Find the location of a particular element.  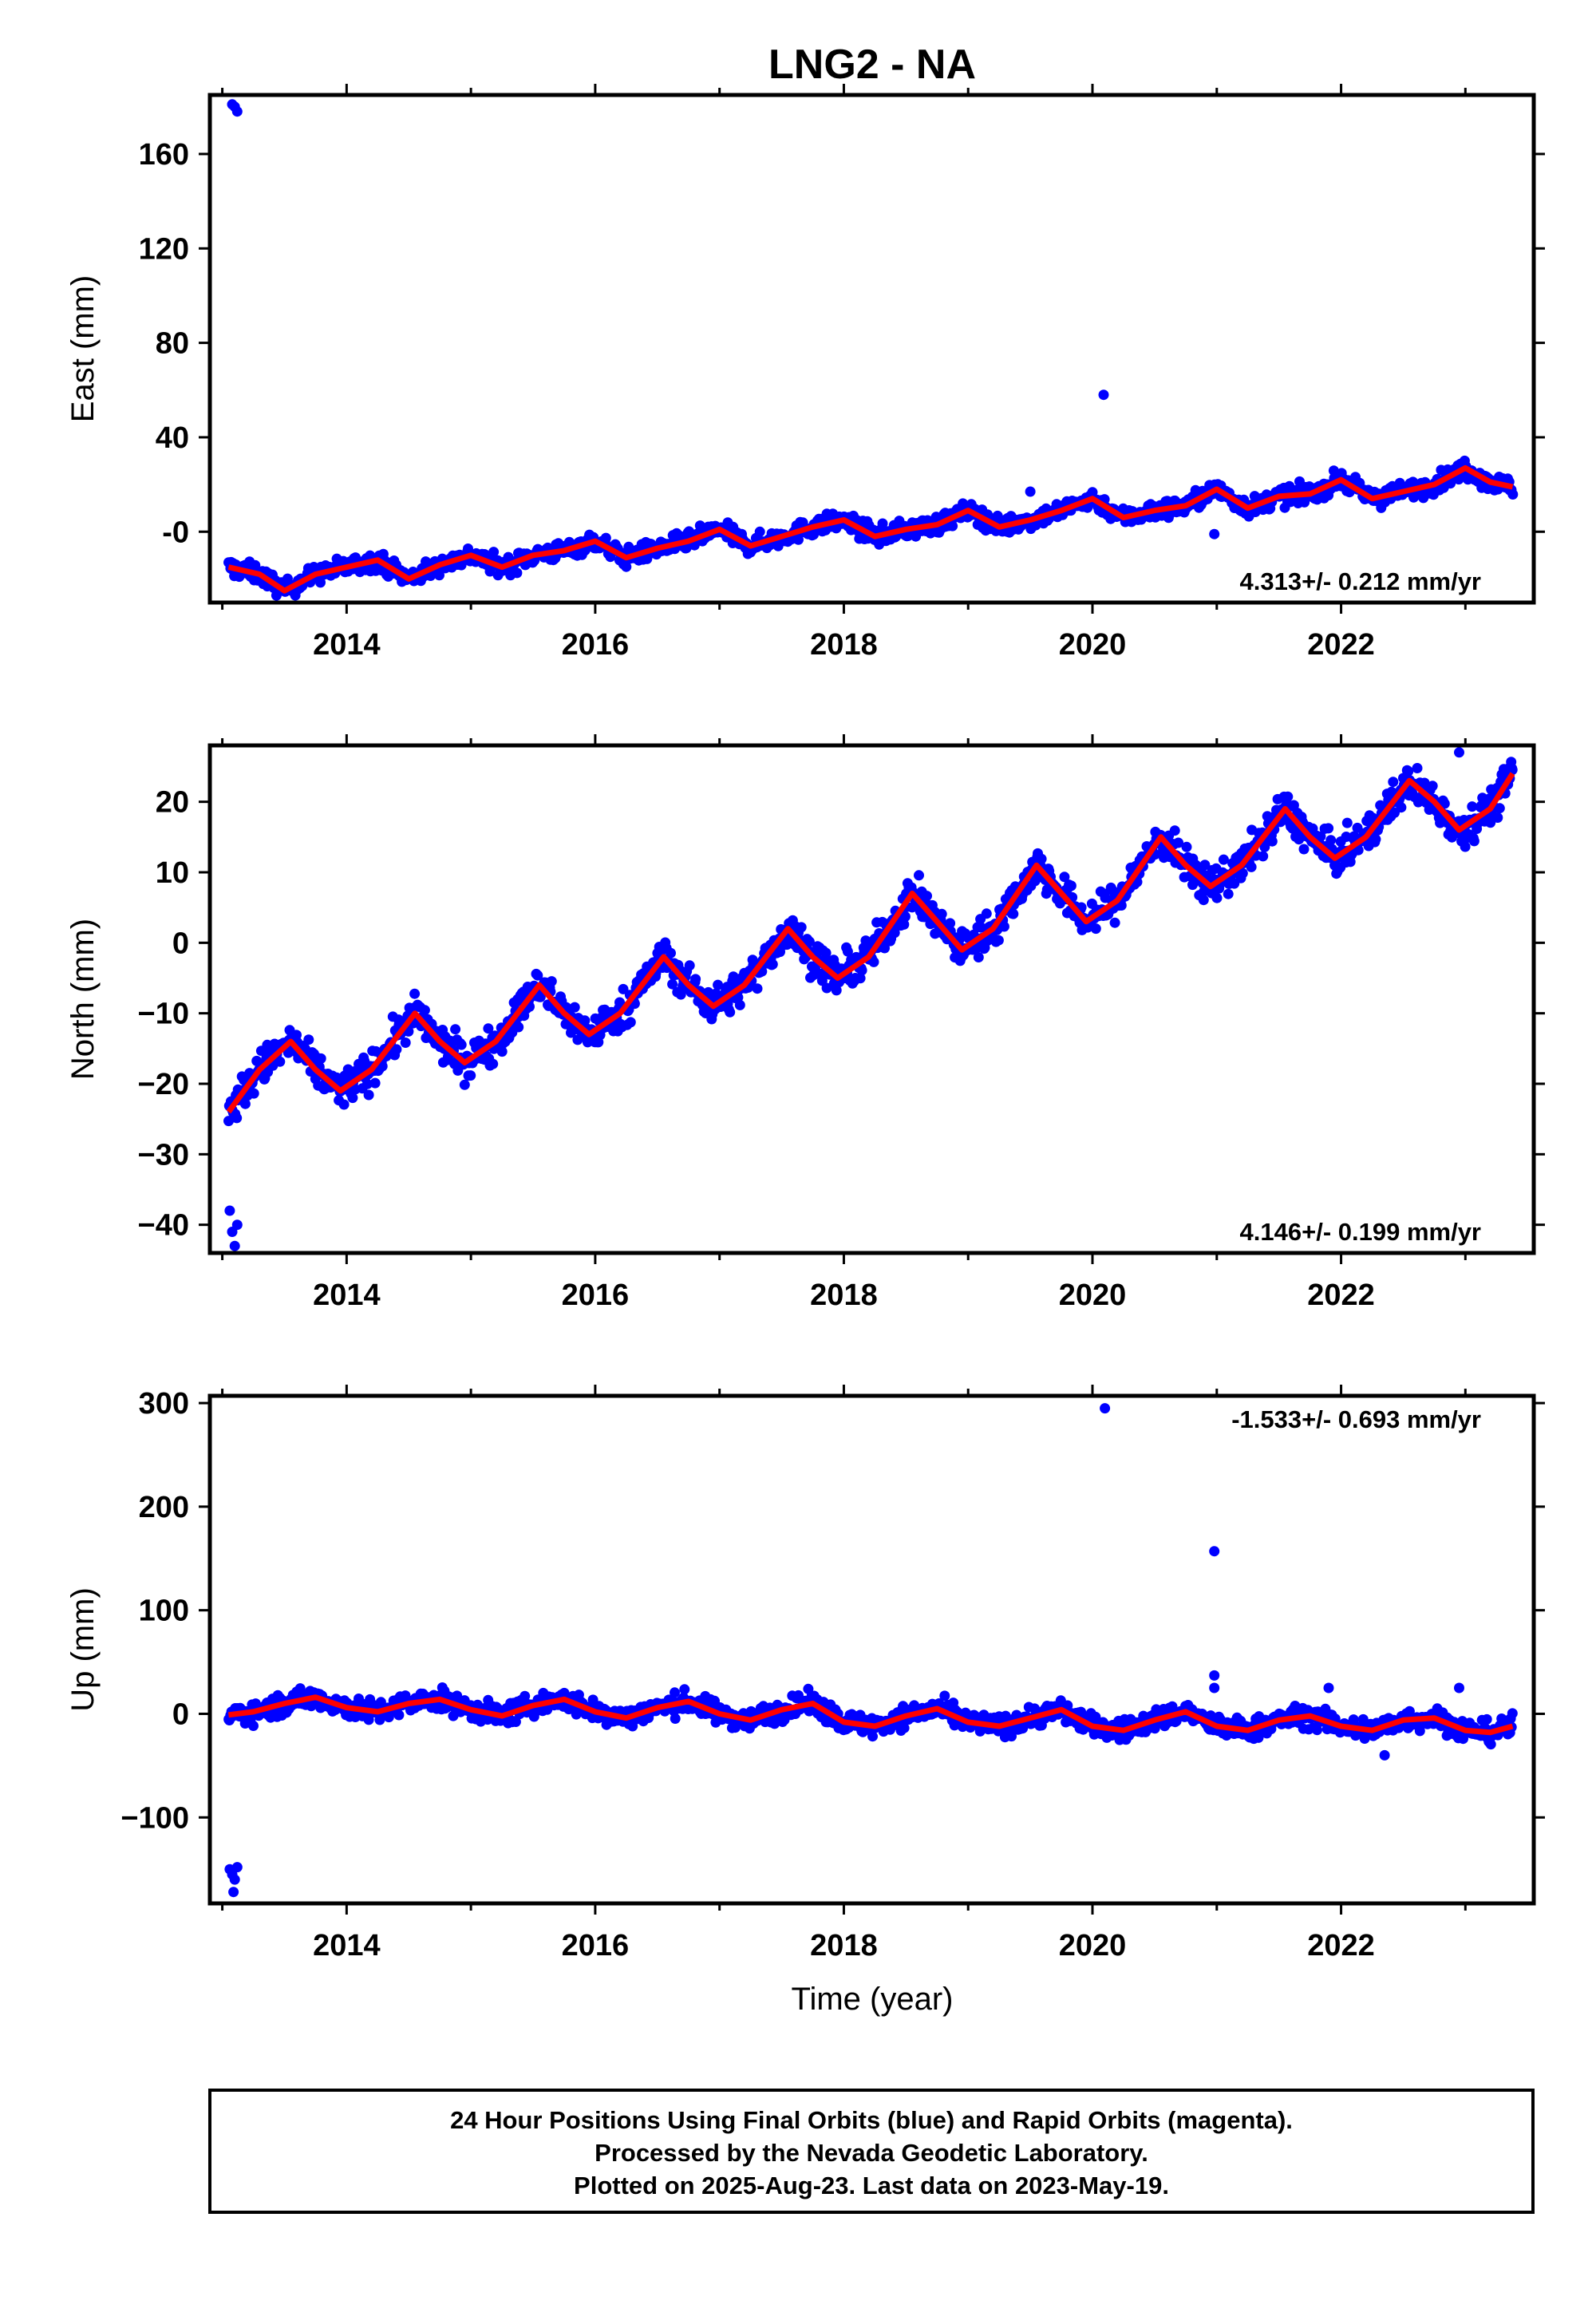

y-tick-label: 160 is located at coordinates (164, 155).